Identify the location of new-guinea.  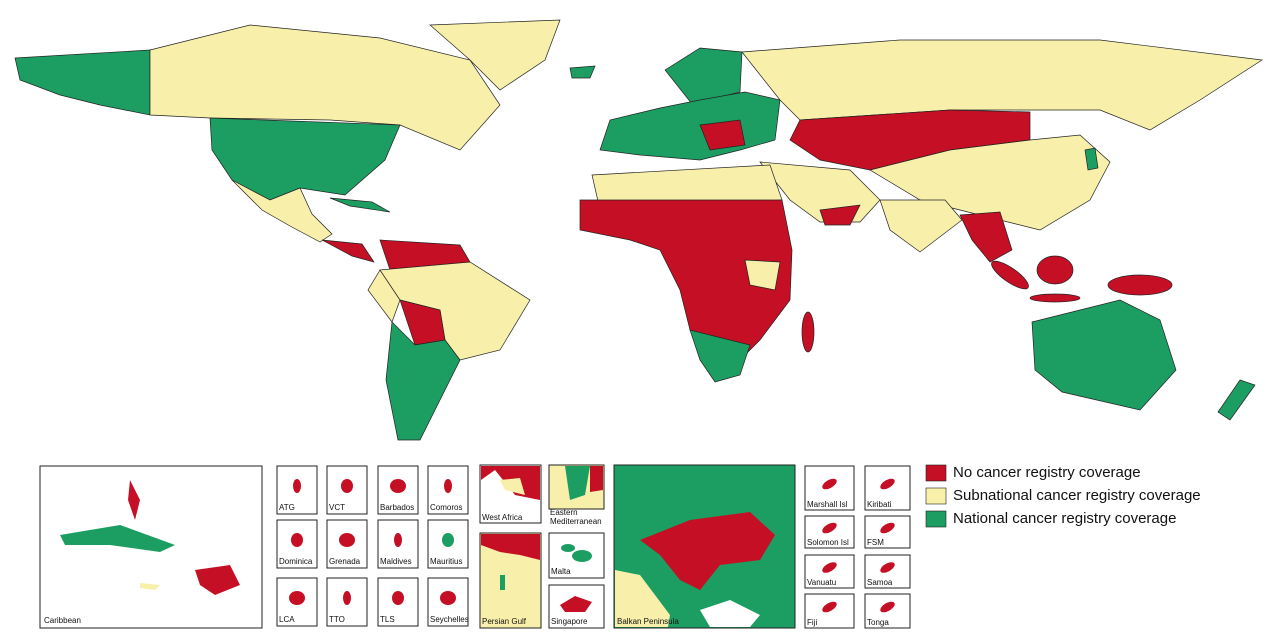
(1140, 285).